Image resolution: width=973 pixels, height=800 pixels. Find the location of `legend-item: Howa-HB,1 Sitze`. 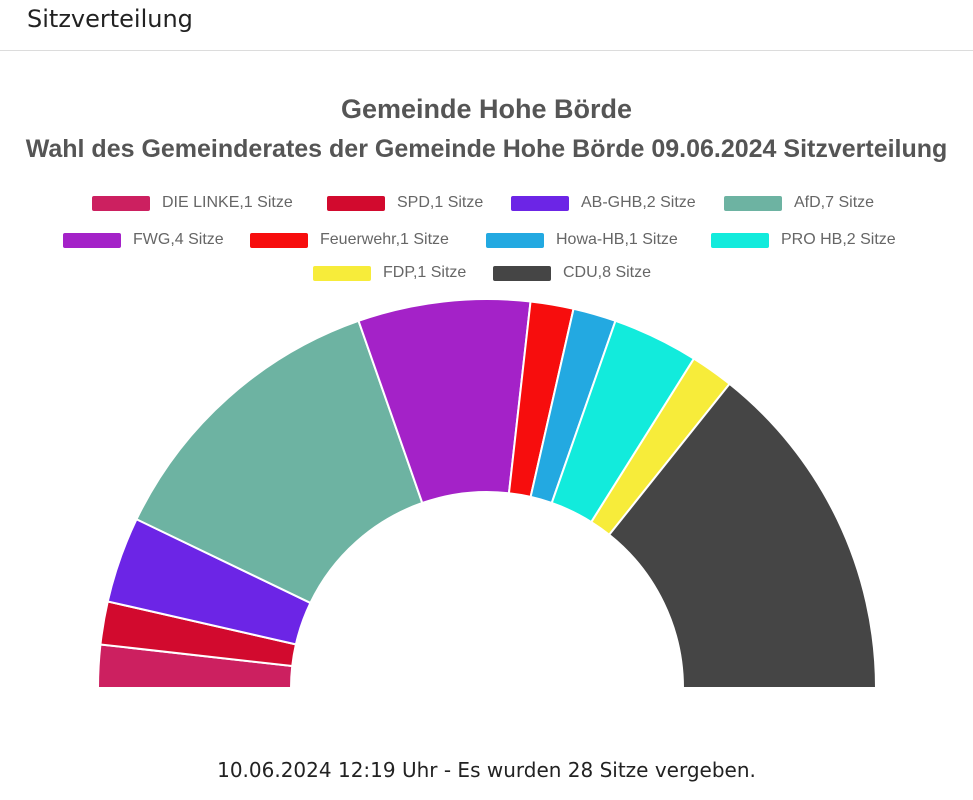

legend-item: Howa-HB,1 Sitze is located at coordinates (582, 240).